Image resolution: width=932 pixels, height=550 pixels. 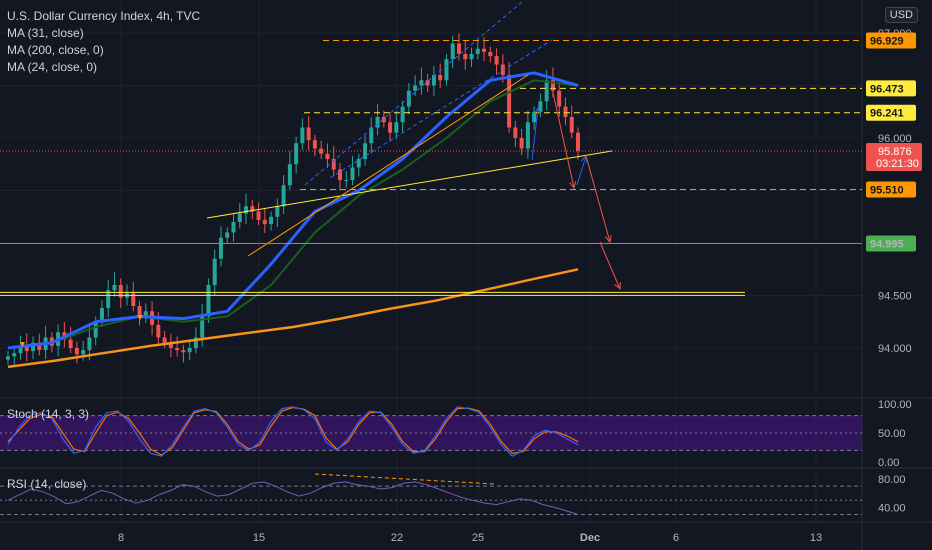 I want to click on trendline-rising, so click(x=388, y=165).